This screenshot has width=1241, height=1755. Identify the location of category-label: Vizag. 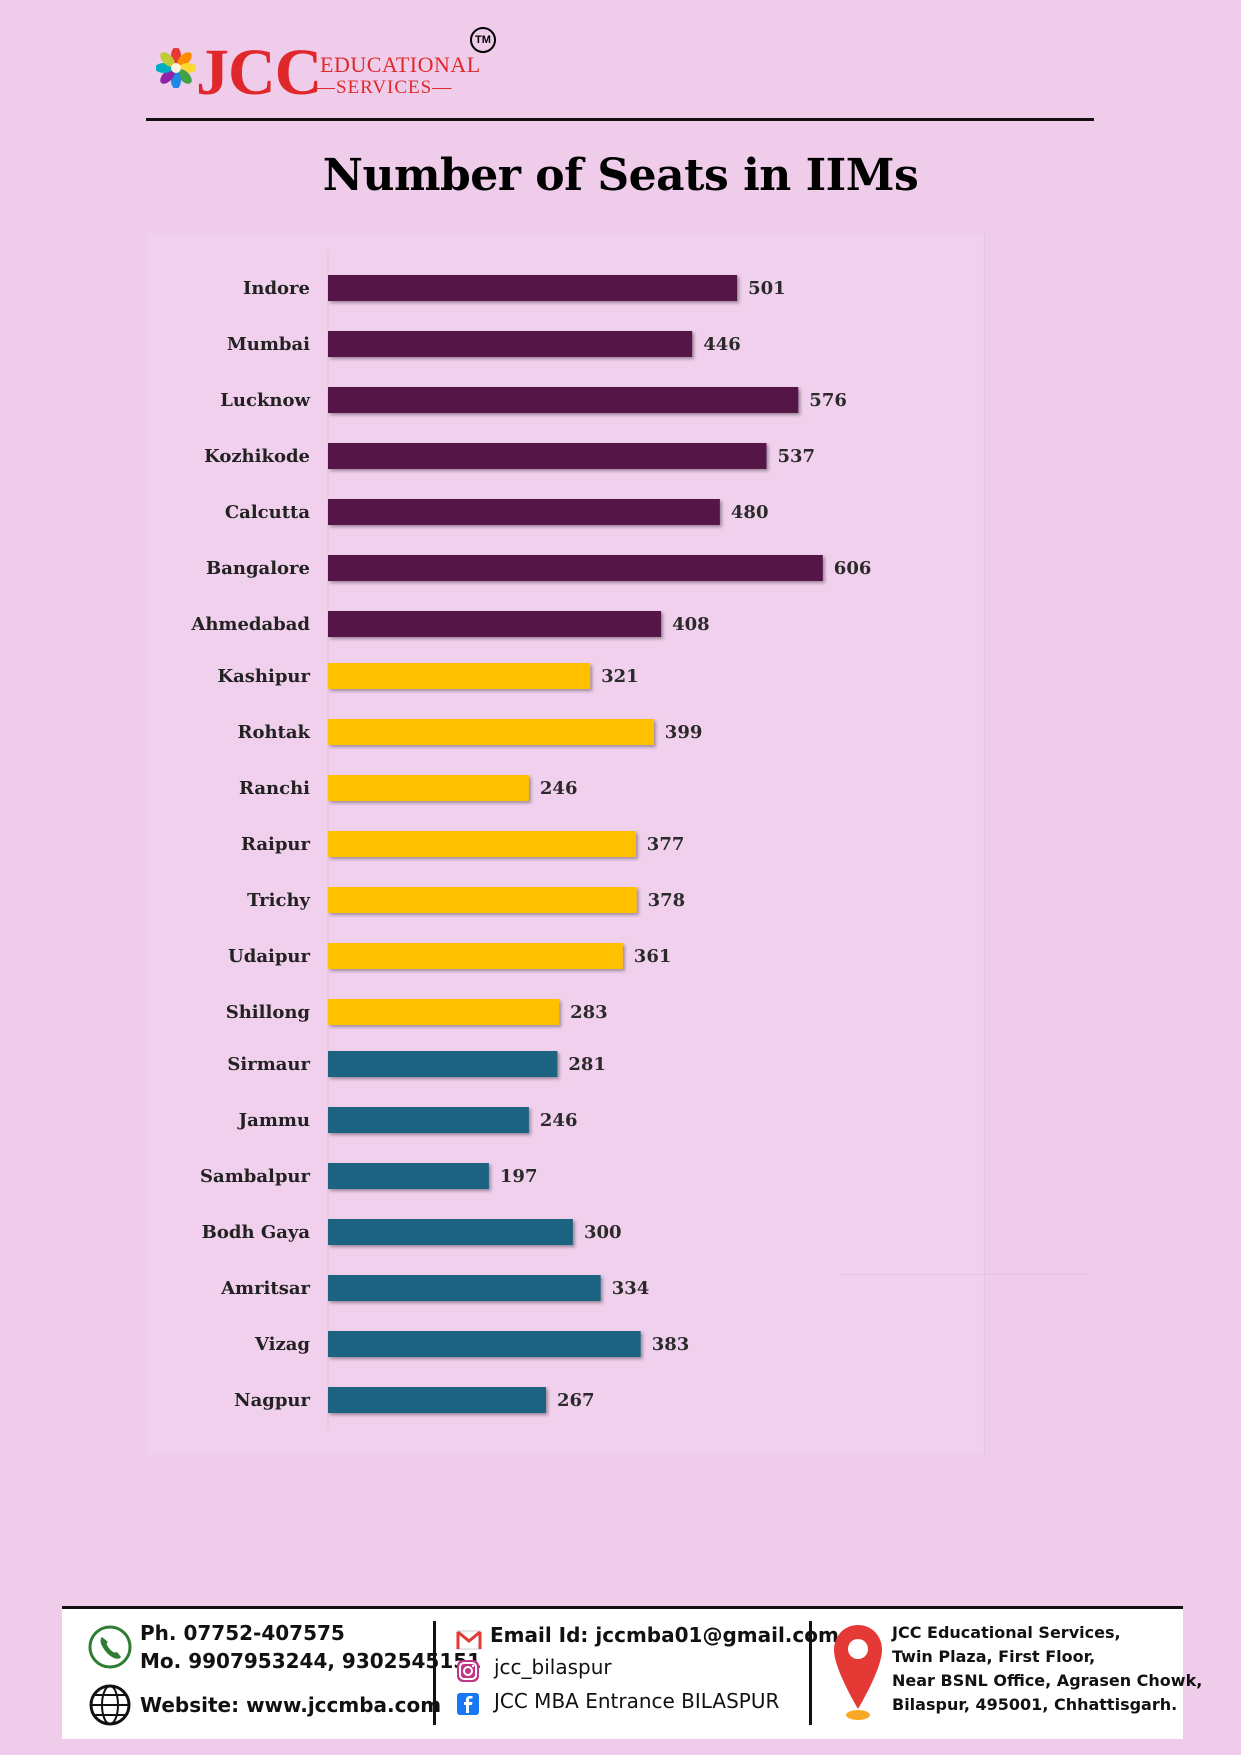
(282, 1344).